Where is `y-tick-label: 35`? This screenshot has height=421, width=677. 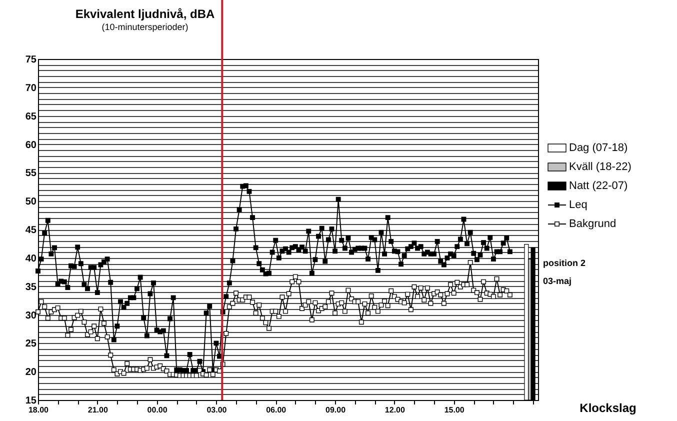
y-tick-label: 35 is located at coordinates (31, 287).